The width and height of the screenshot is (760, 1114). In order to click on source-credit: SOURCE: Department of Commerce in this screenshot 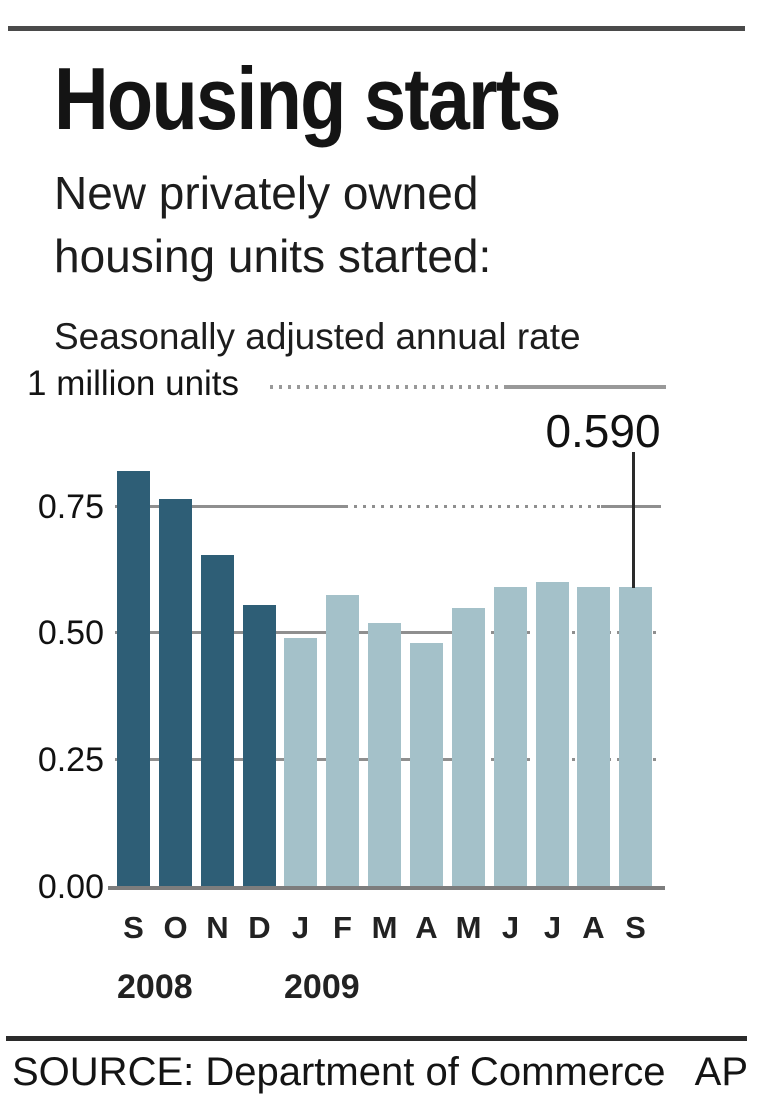, I will do `click(339, 1072)`.